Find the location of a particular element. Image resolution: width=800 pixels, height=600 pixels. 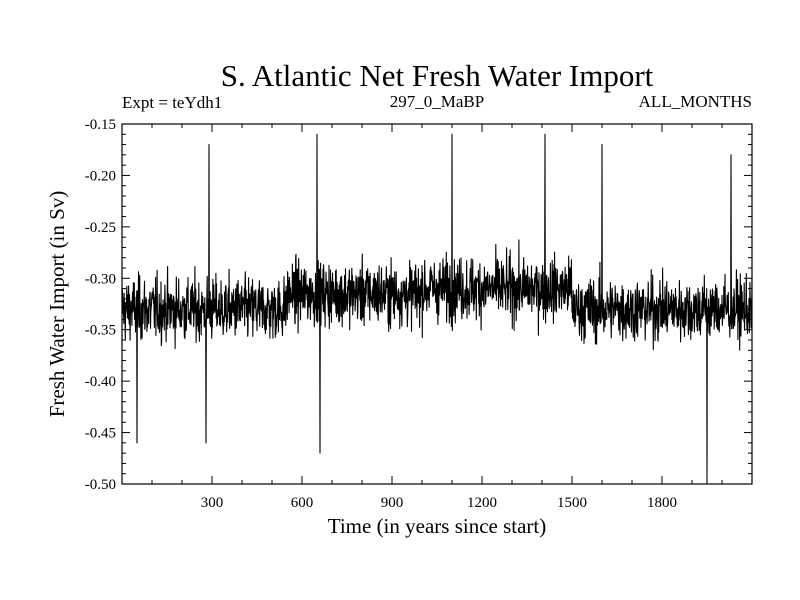

y-tick-label: -0.50 is located at coordinates (100, 485).